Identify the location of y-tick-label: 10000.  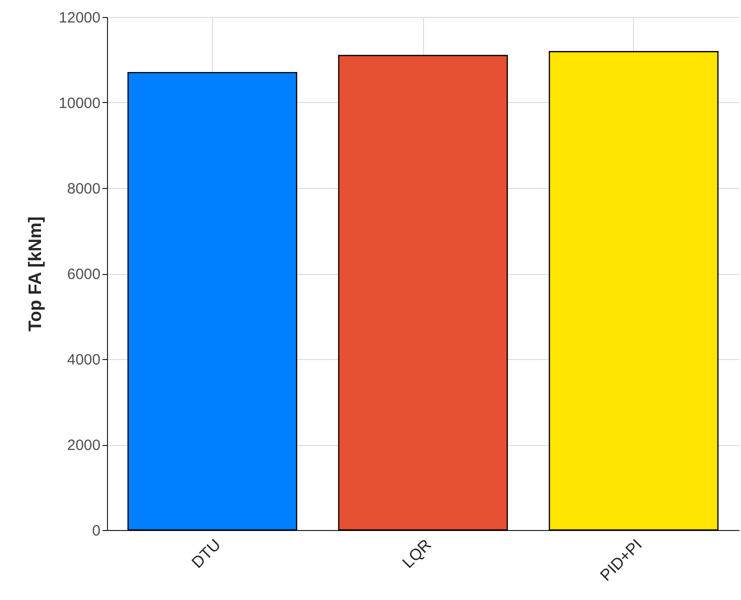
(79, 103).